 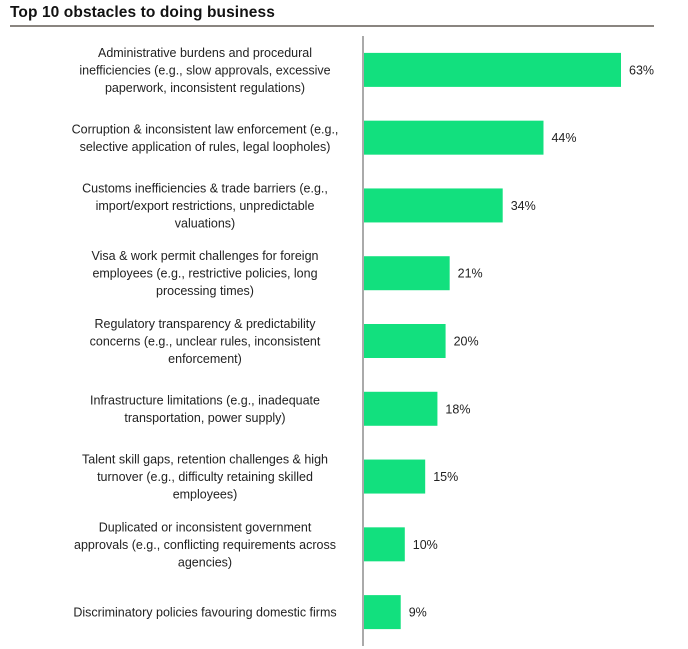 What do you see at coordinates (418, 613) in the screenshot?
I see `bar-value-label-9: 9%` at bounding box center [418, 613].